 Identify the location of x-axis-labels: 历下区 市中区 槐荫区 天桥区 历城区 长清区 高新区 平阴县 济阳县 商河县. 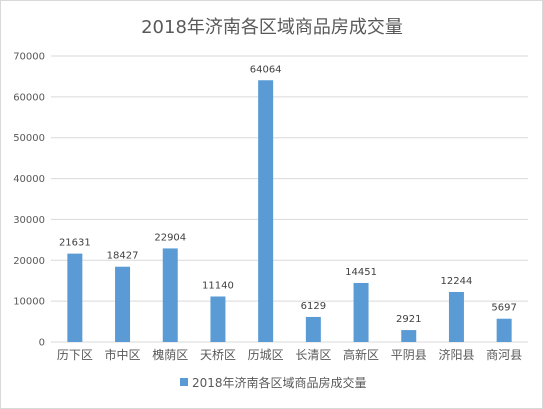
(289, 354).